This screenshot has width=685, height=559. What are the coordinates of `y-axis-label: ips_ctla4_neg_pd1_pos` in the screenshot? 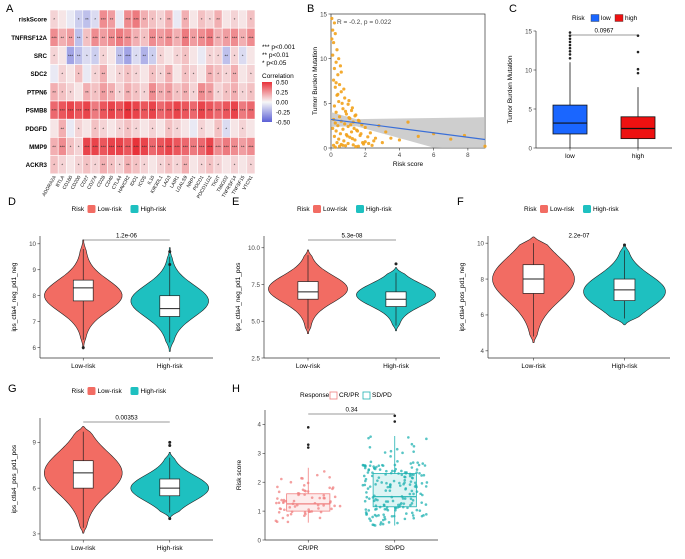 It's located at (238, 296).